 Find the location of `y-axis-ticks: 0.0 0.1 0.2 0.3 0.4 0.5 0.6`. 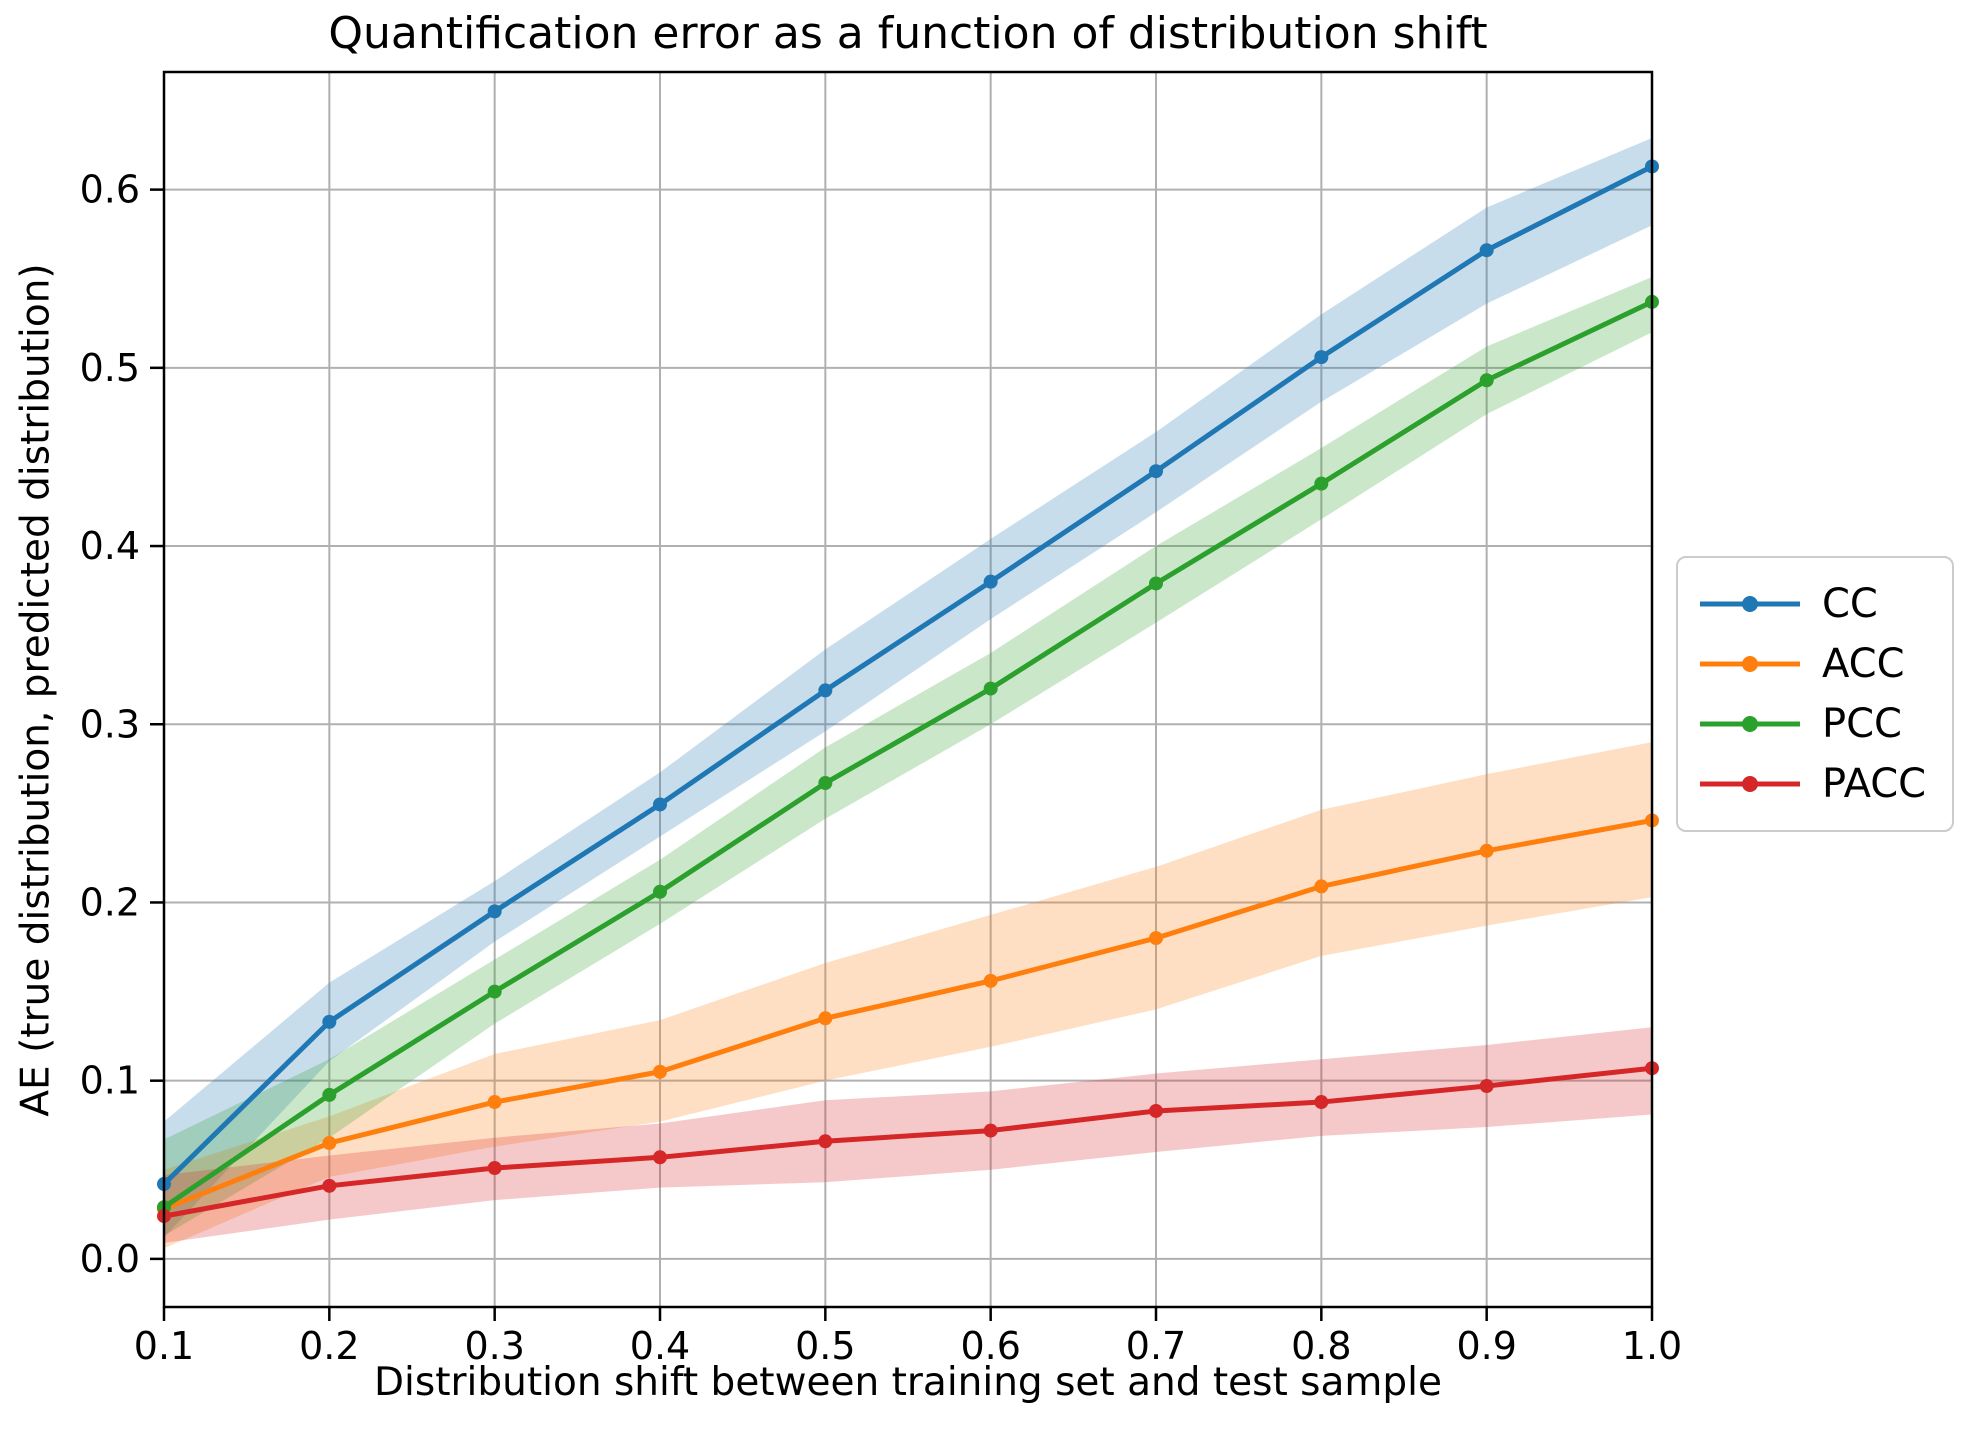

y-axis-ticks: 0.0 0.1 0.2 0.3 0.4 0.5 0.6 is located at coordinates (122, 724).